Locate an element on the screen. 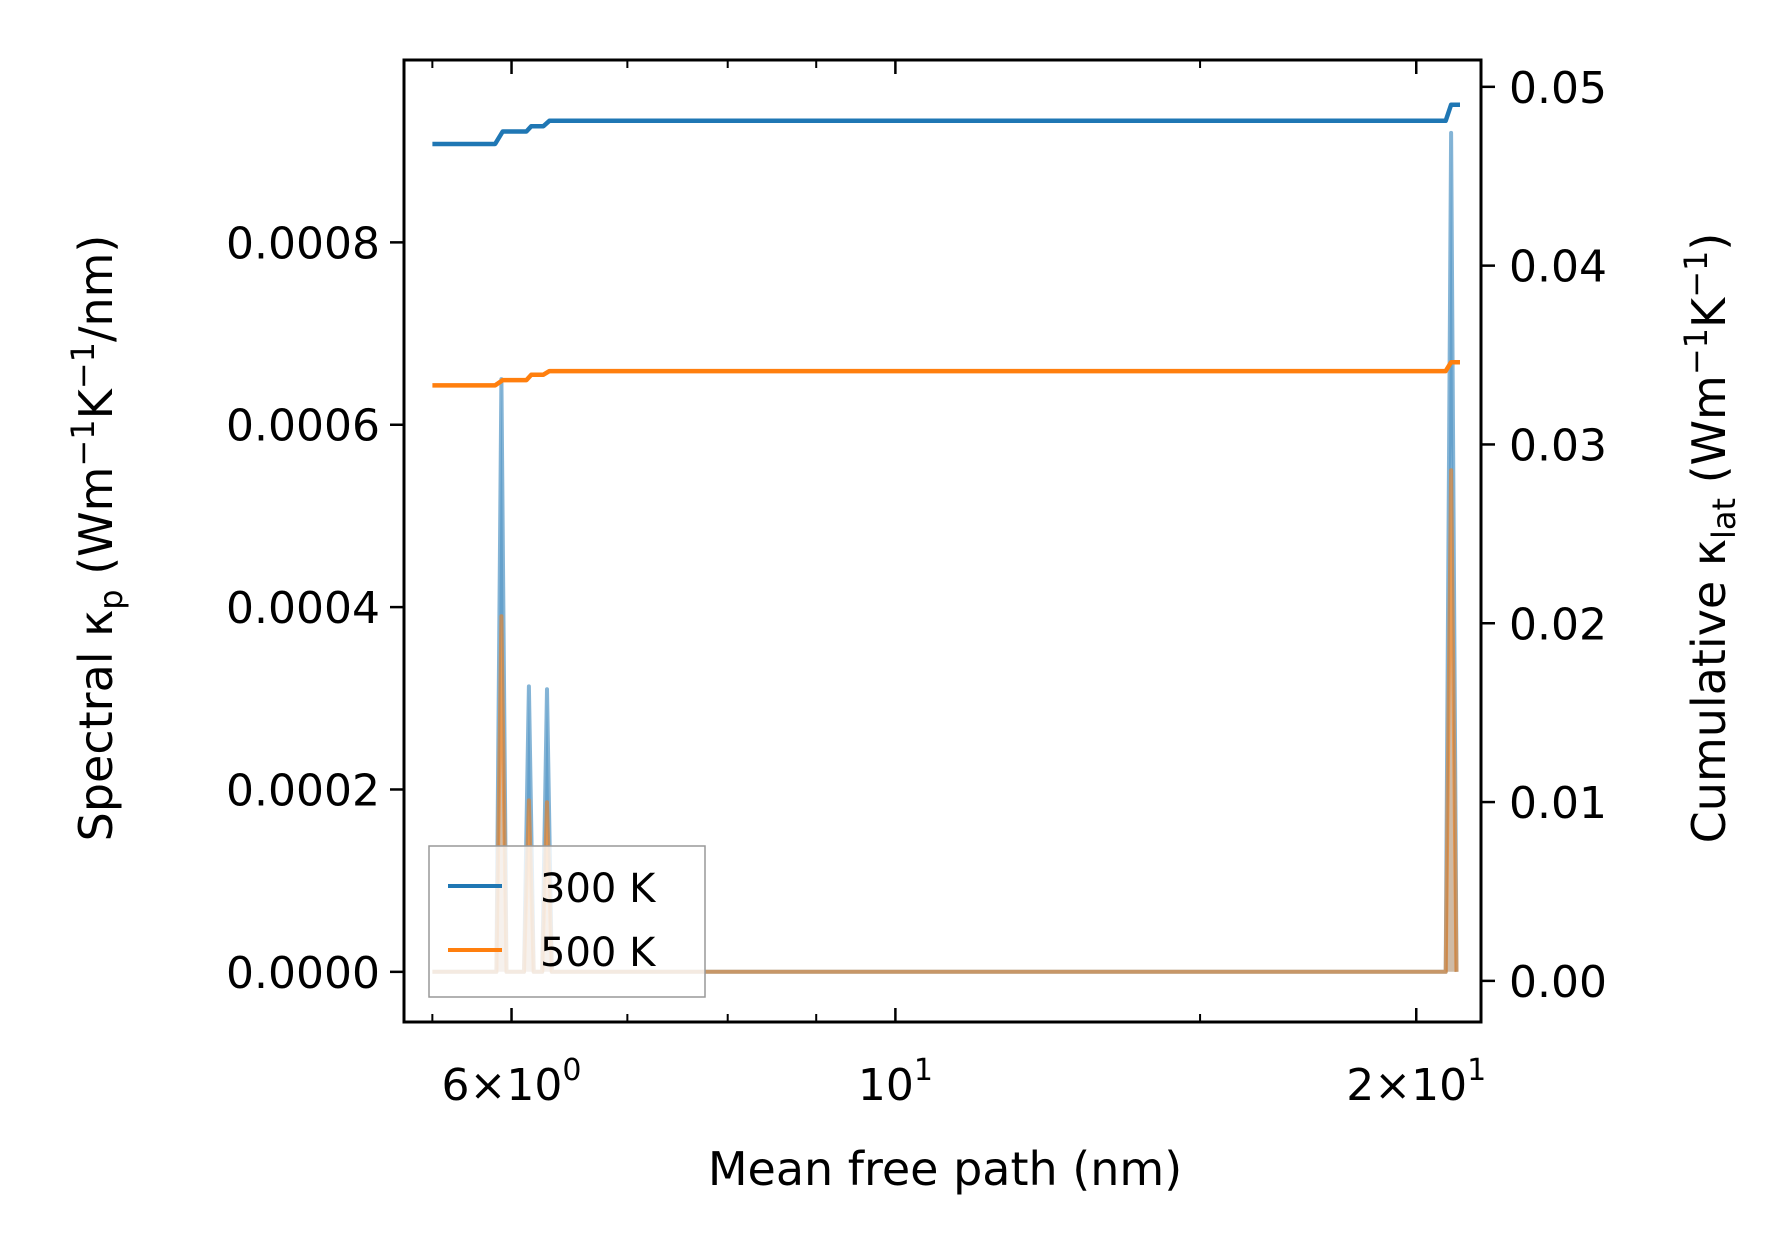 Image resolution: width=1790 pixels, height=1253 pixels. legend-box is located at coordinates (567, 921).